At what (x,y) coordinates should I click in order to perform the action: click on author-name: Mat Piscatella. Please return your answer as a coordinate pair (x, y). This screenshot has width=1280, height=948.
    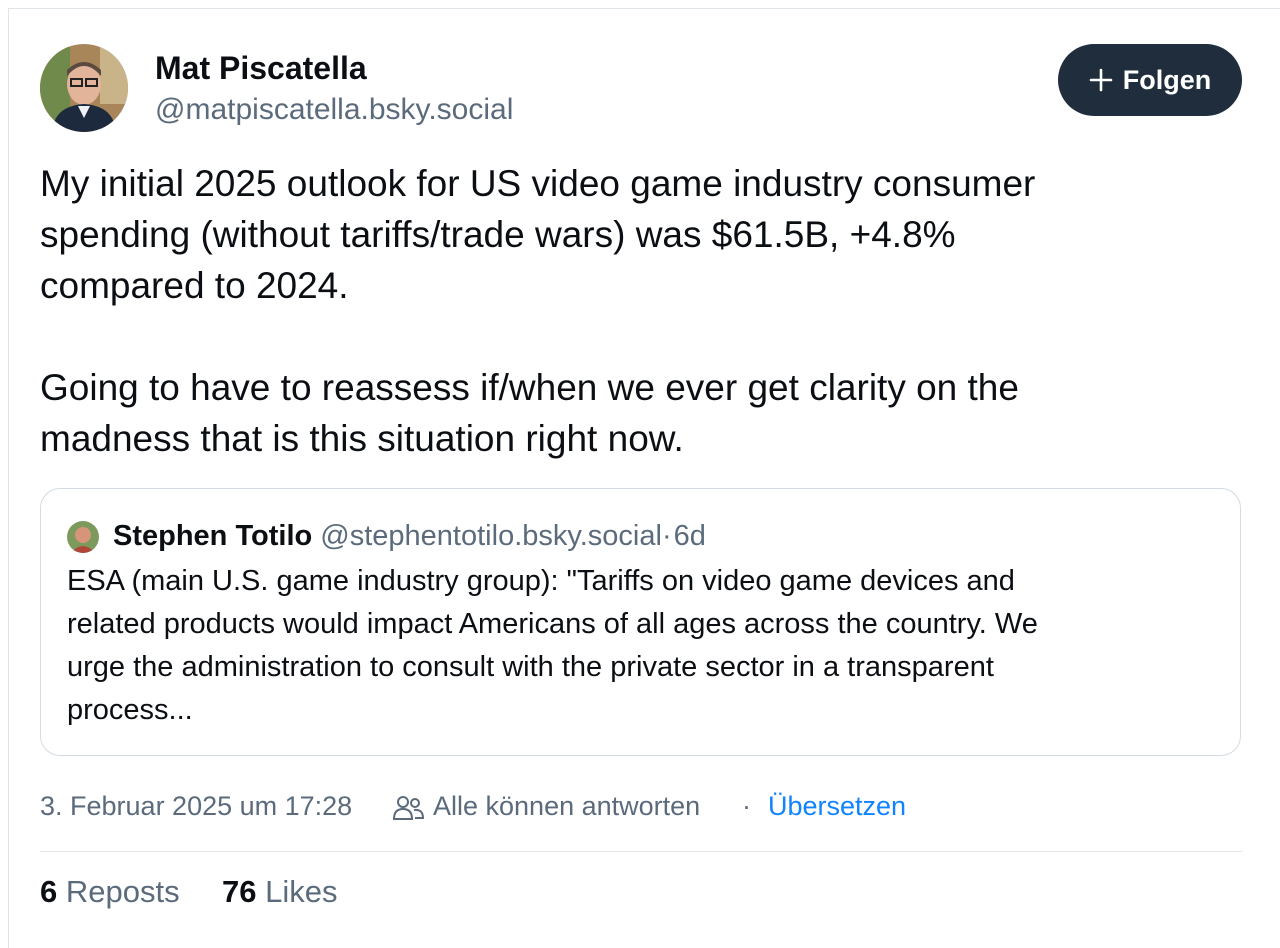
    Looking at the image, I should click on (261, 68).